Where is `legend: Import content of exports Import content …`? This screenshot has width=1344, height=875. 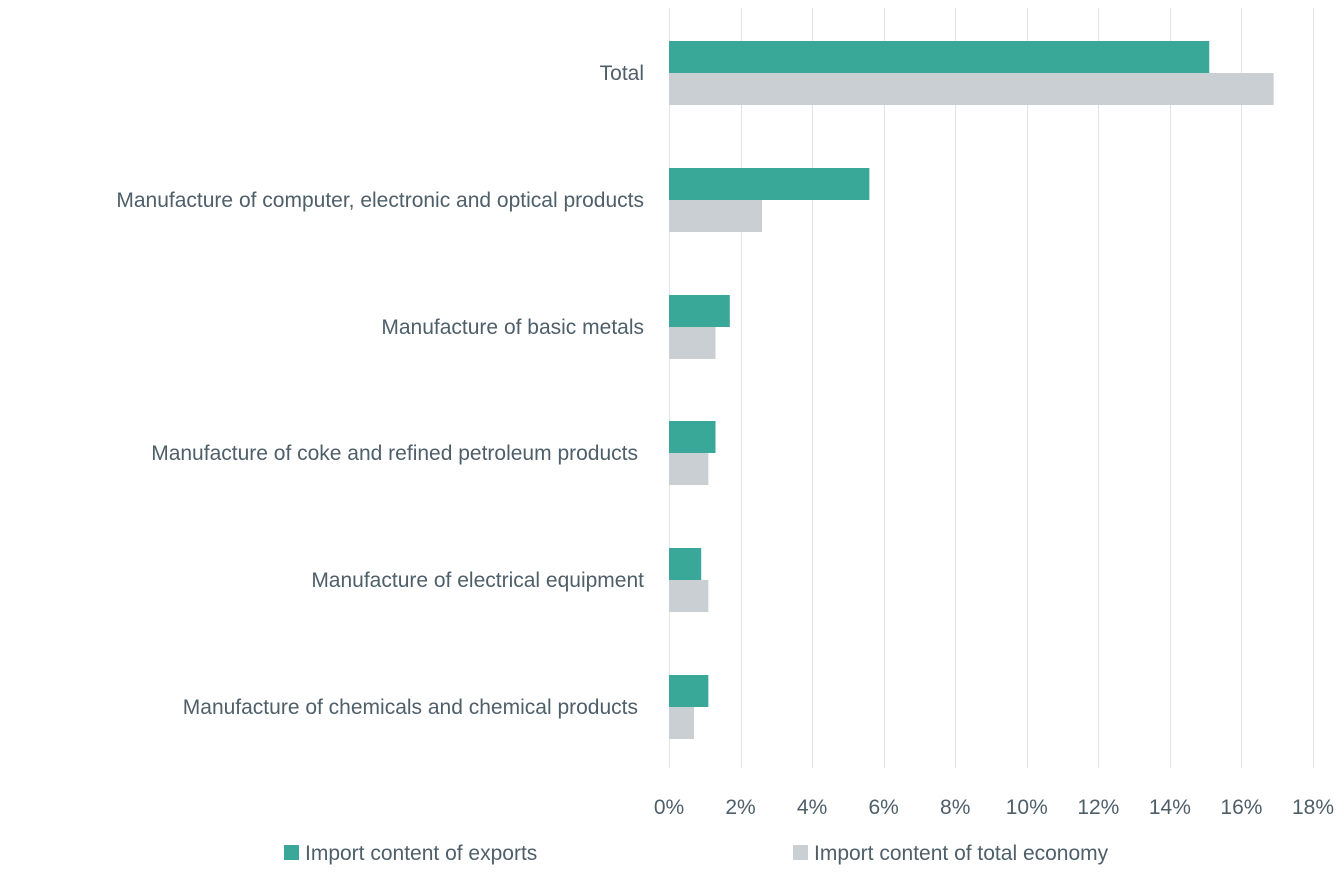 legend: Import content of exports Import content … is located at coordinates (696, 853).